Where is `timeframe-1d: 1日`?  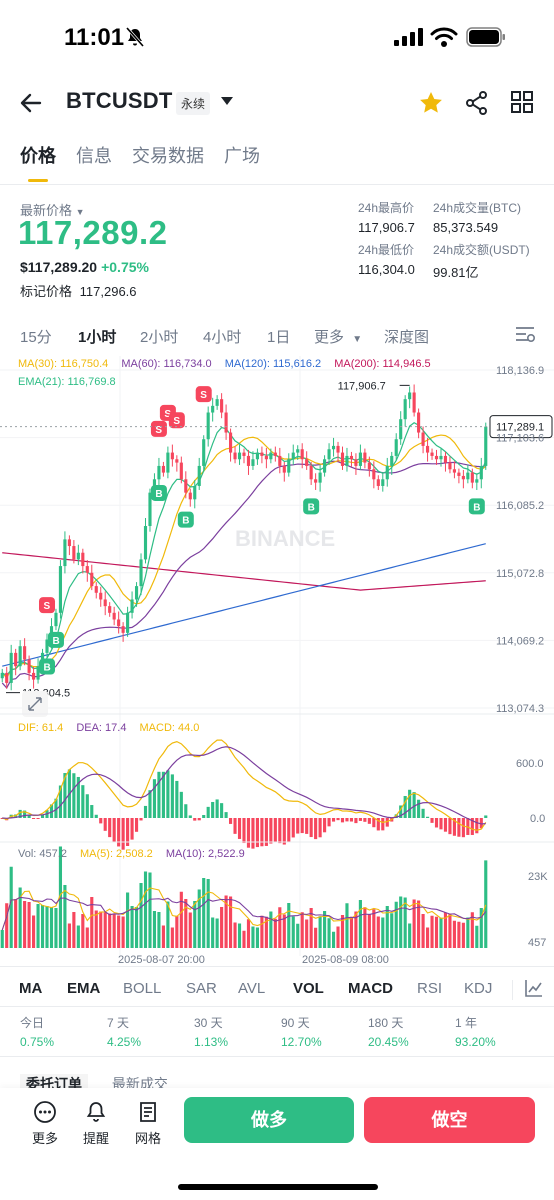
timeframe-1d: 1日 is located at coordinates (279, 337).